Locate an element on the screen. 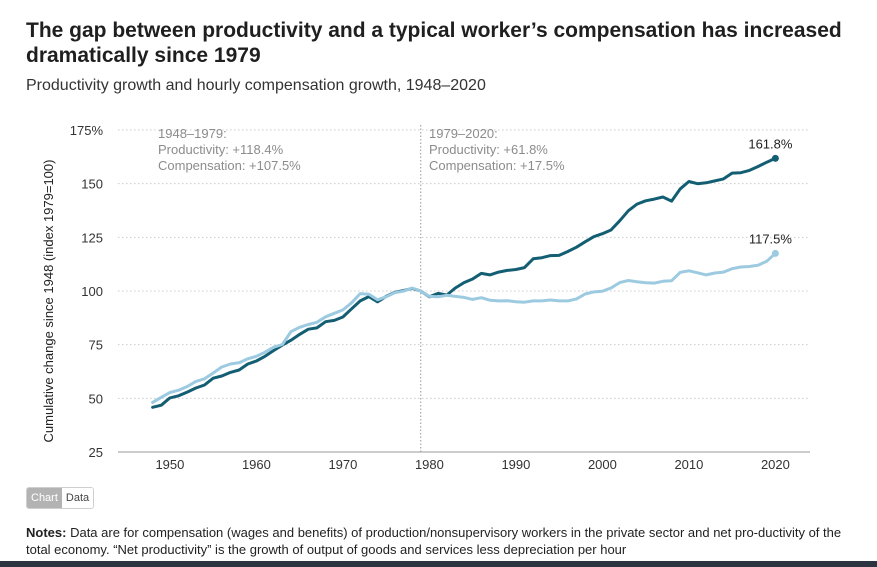 The height and width of the screenshot is (567, 877). notes-label: Notes: is located at coordinates (46, 532).